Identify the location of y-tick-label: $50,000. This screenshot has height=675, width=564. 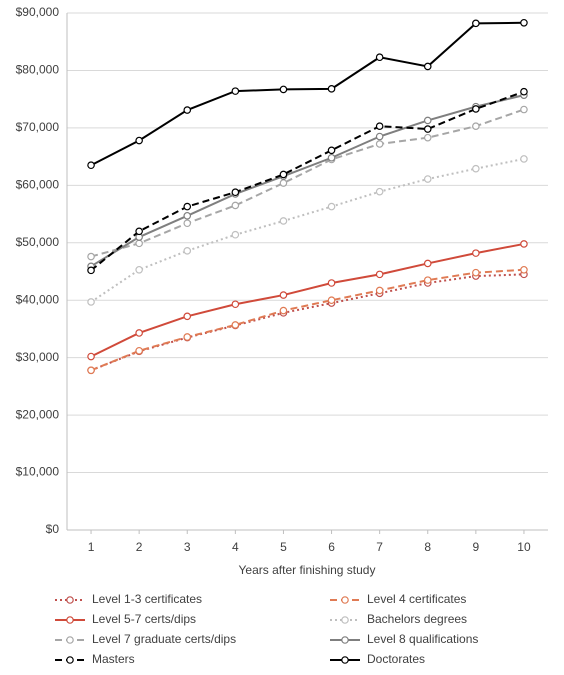
(38, 242).